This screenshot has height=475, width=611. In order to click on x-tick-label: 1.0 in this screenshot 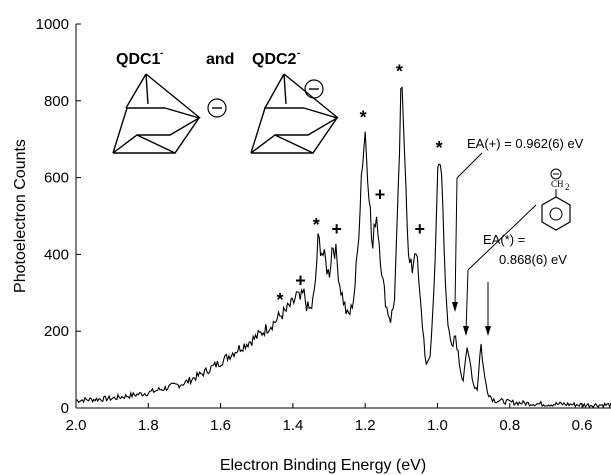, I will do `click(437, 425)`.